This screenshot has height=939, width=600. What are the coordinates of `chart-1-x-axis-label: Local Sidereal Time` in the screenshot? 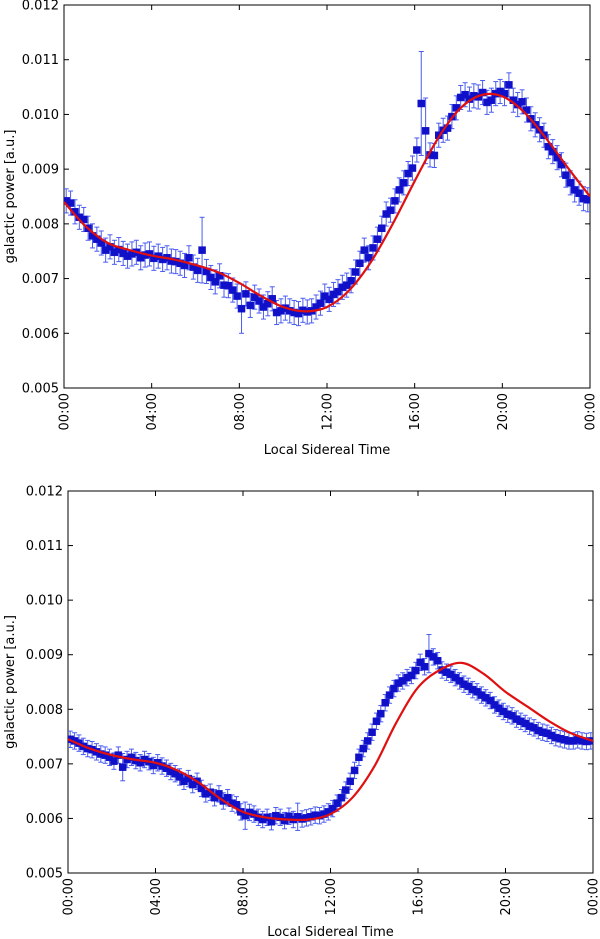 It's located at (330, 932).